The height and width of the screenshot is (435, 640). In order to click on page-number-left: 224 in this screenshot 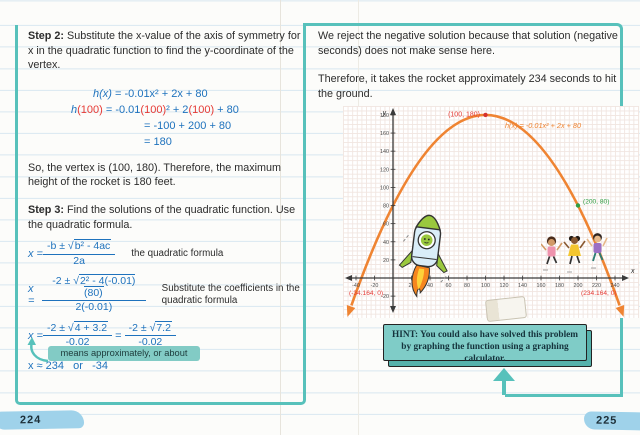, I will do `click(30, 420)`.